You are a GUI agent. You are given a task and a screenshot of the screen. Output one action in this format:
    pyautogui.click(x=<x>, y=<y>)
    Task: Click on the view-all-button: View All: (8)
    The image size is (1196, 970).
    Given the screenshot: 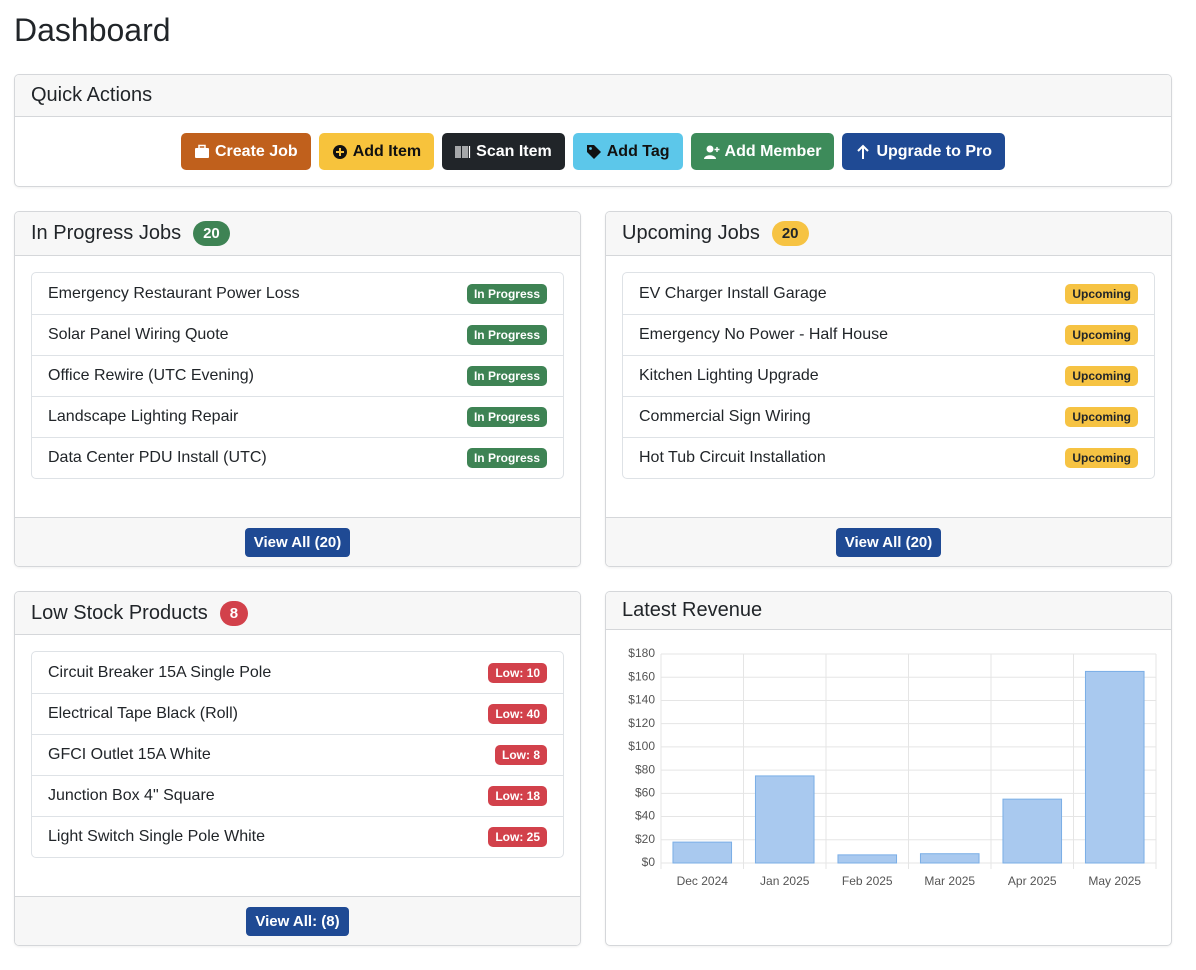 What is the action you would take?
    pyautogui.click(x=297, y=921)
    